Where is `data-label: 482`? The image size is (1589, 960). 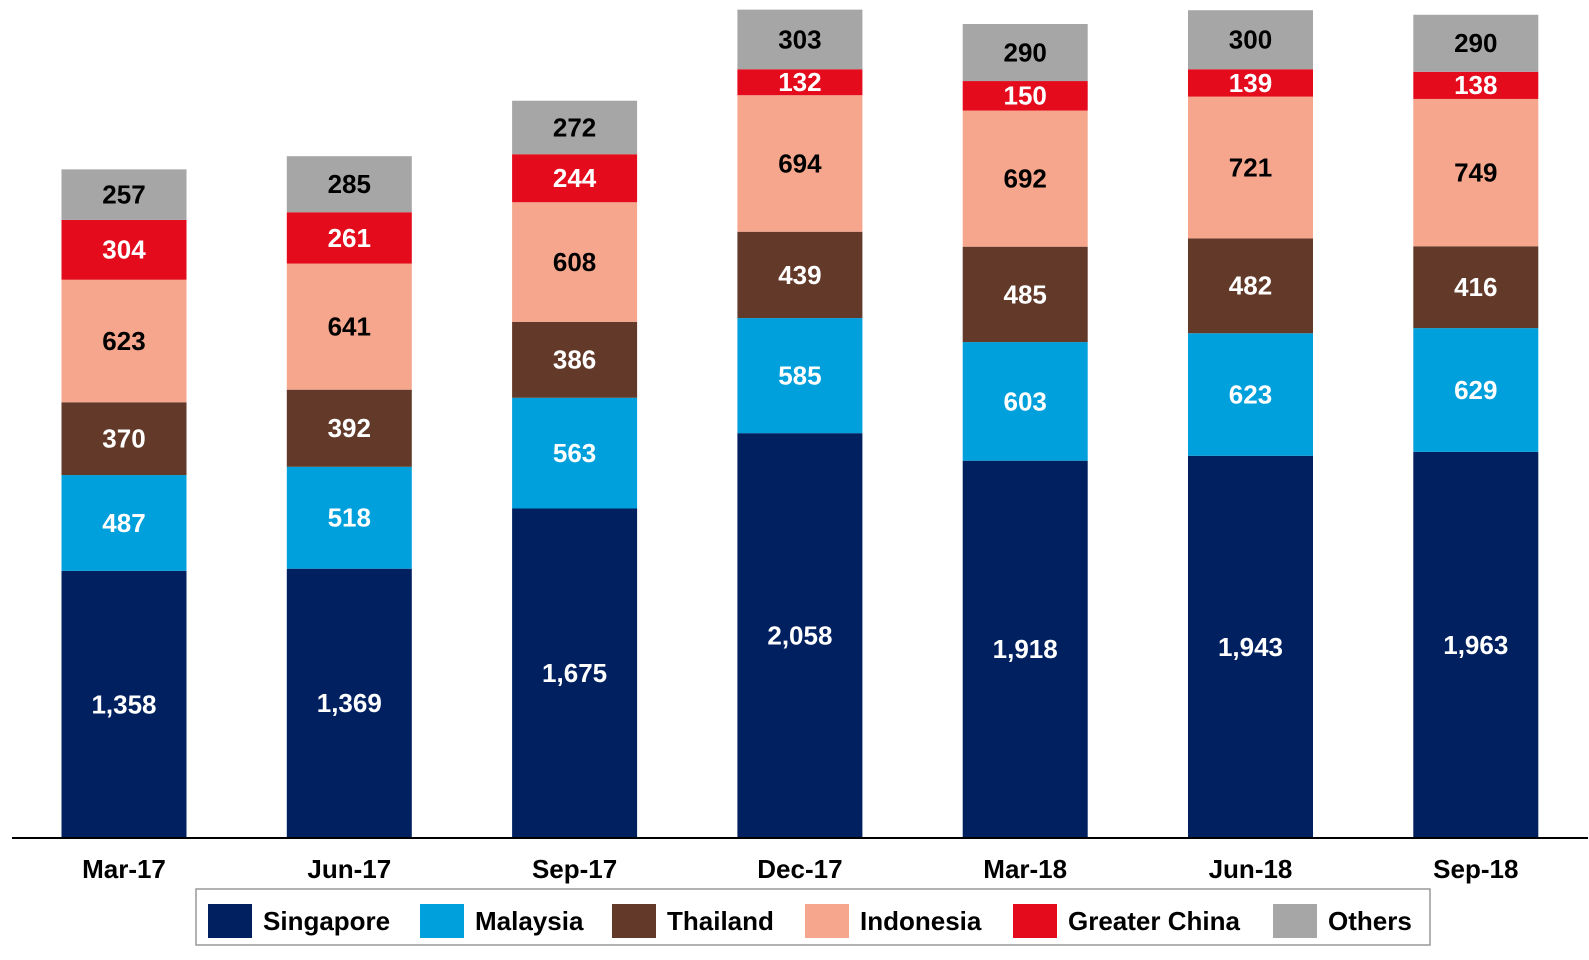 data-label: 482 is located at coordinates (1250, 286).